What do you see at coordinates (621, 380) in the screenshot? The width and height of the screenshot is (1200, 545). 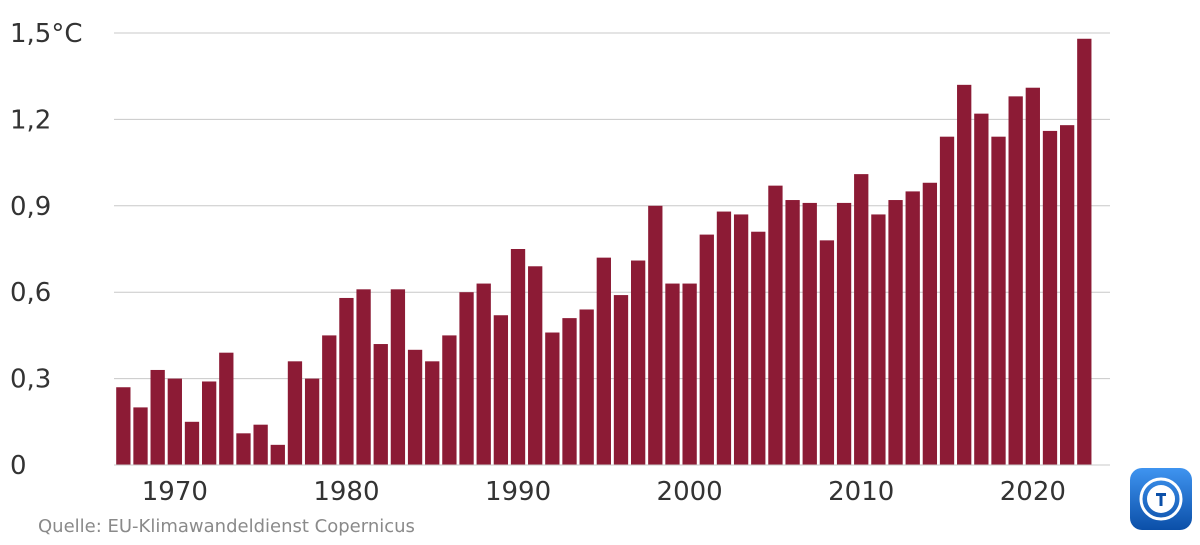 I see `bar-1996` at bounding box center [621, 380].